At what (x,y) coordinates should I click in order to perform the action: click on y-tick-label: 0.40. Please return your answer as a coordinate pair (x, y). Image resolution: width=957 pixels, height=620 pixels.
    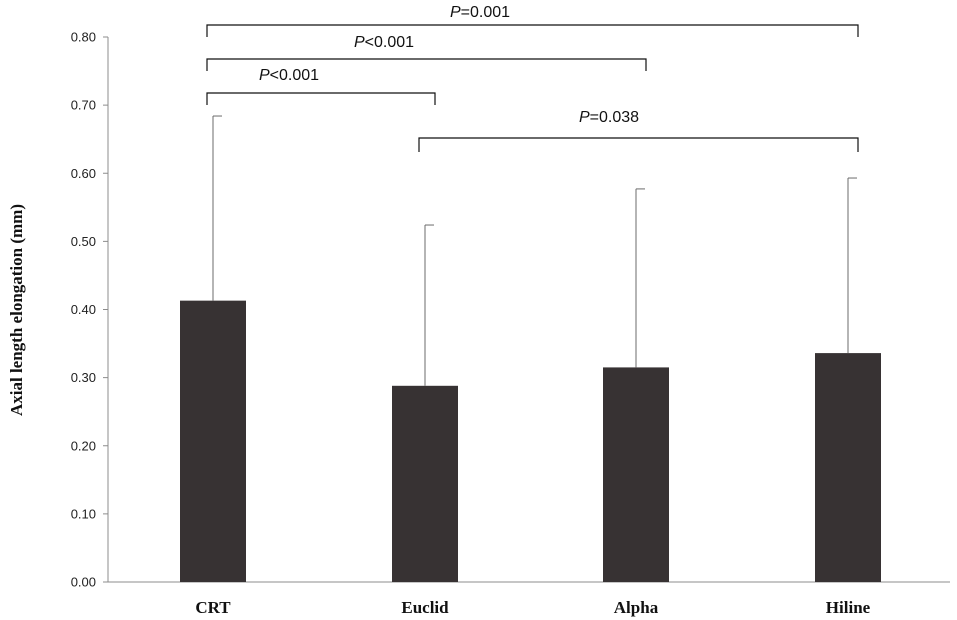
    Looking at the image, I should click on (83, 309).